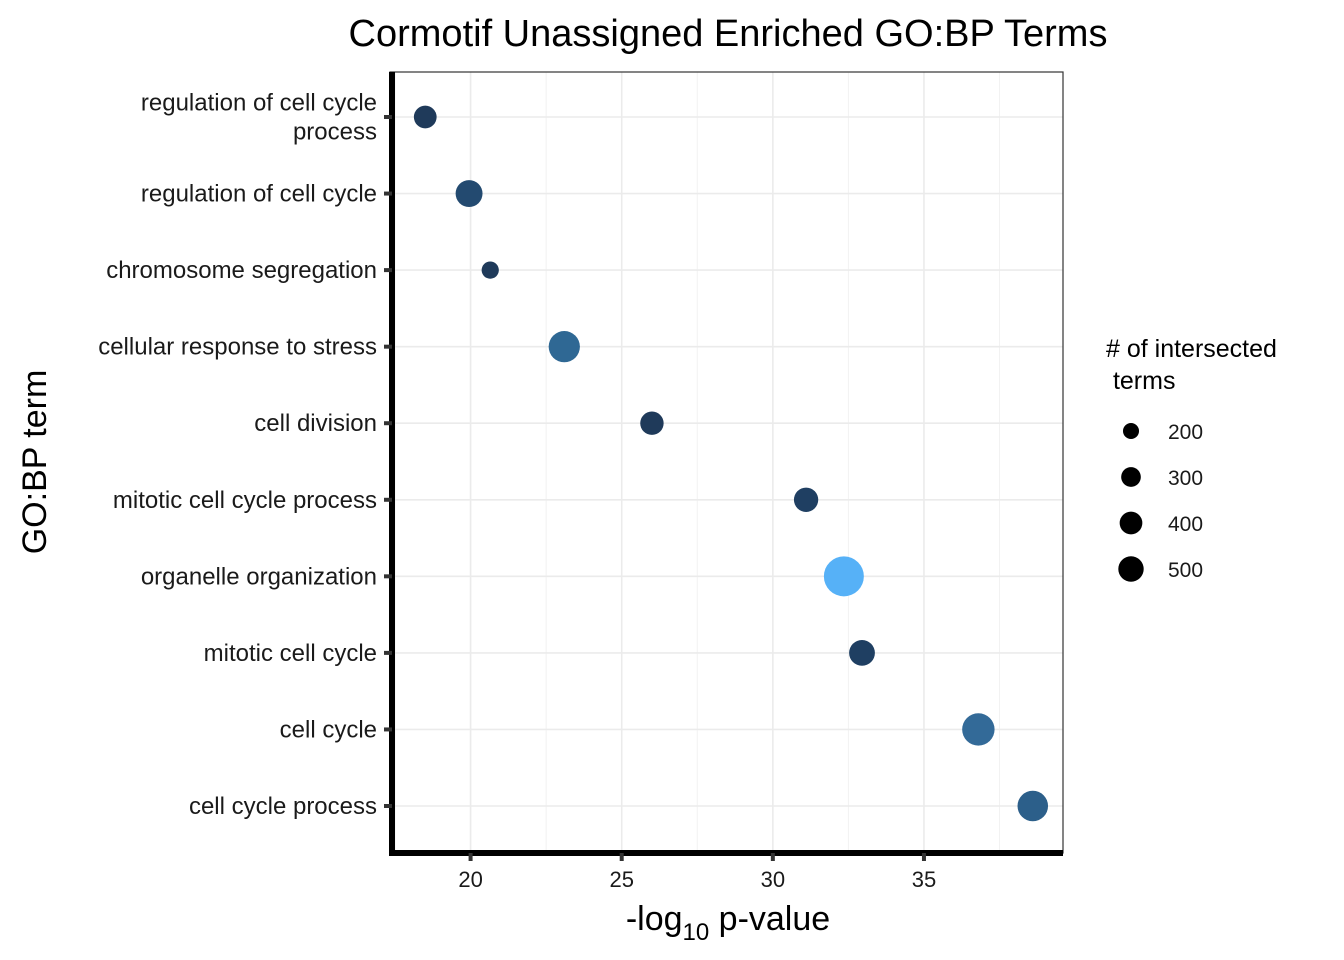 This screenshot has width=1344, height=960. What do you see at coordinates (259, 118) in the screenshot?
I see `y-tick-label: regulation of cell cycle process` at bounding box center [259, 118].